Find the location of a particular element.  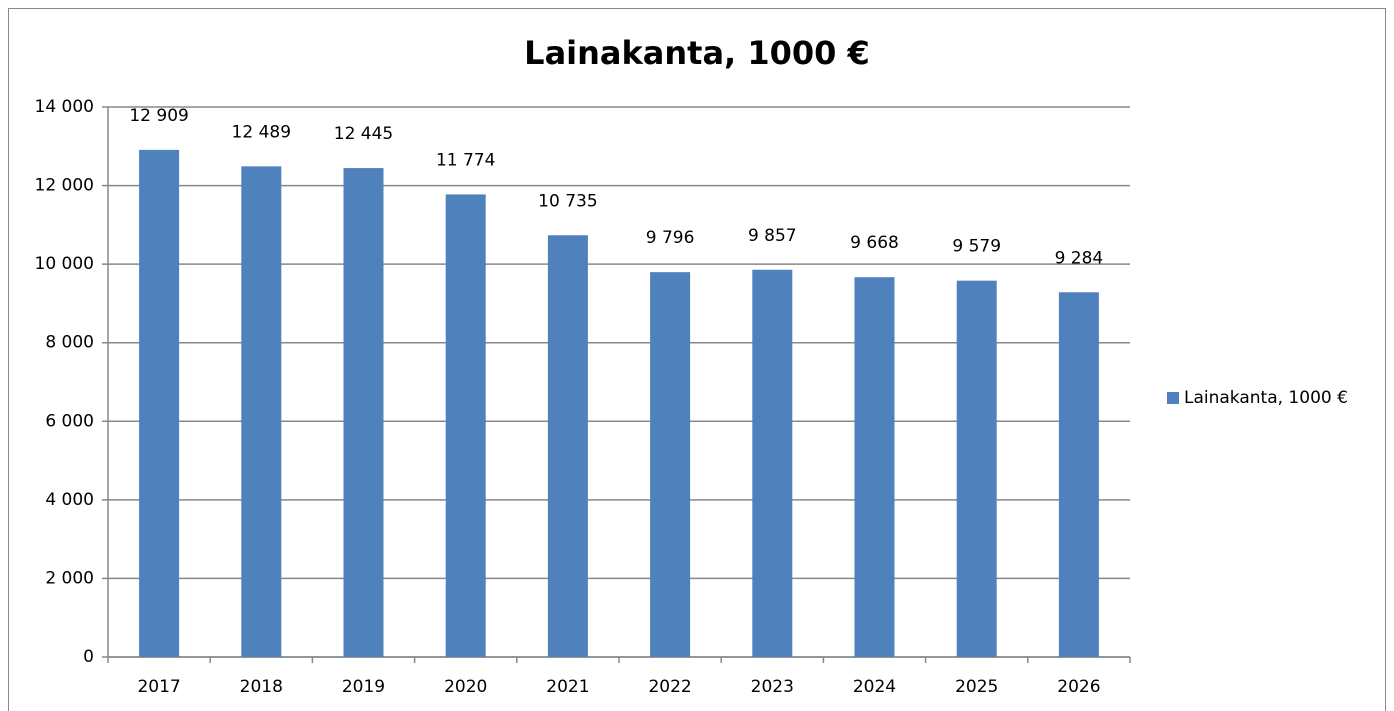

y-tick-label: 6 000 is located at coordinates (69, 421).